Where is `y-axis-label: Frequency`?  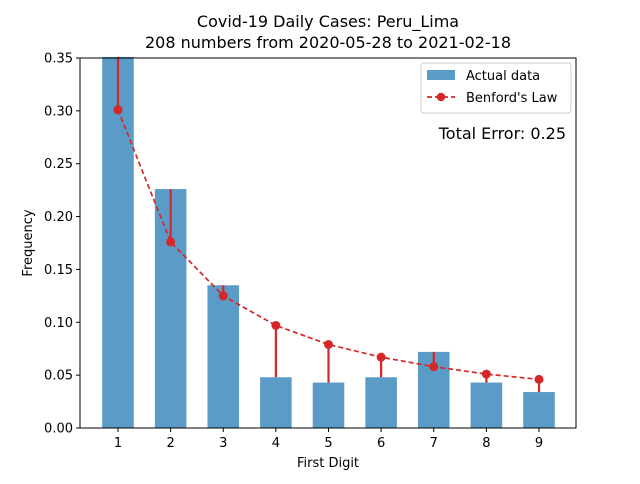 y-axis-label: Frequency is located at coordinates (28, 242).